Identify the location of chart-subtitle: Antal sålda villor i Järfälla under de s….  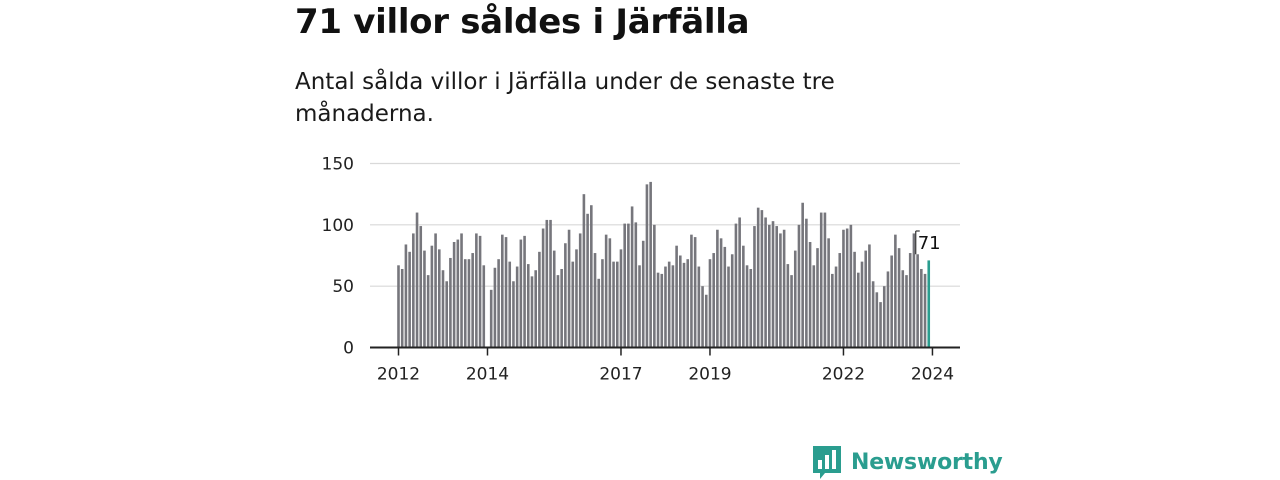
(565, 98).